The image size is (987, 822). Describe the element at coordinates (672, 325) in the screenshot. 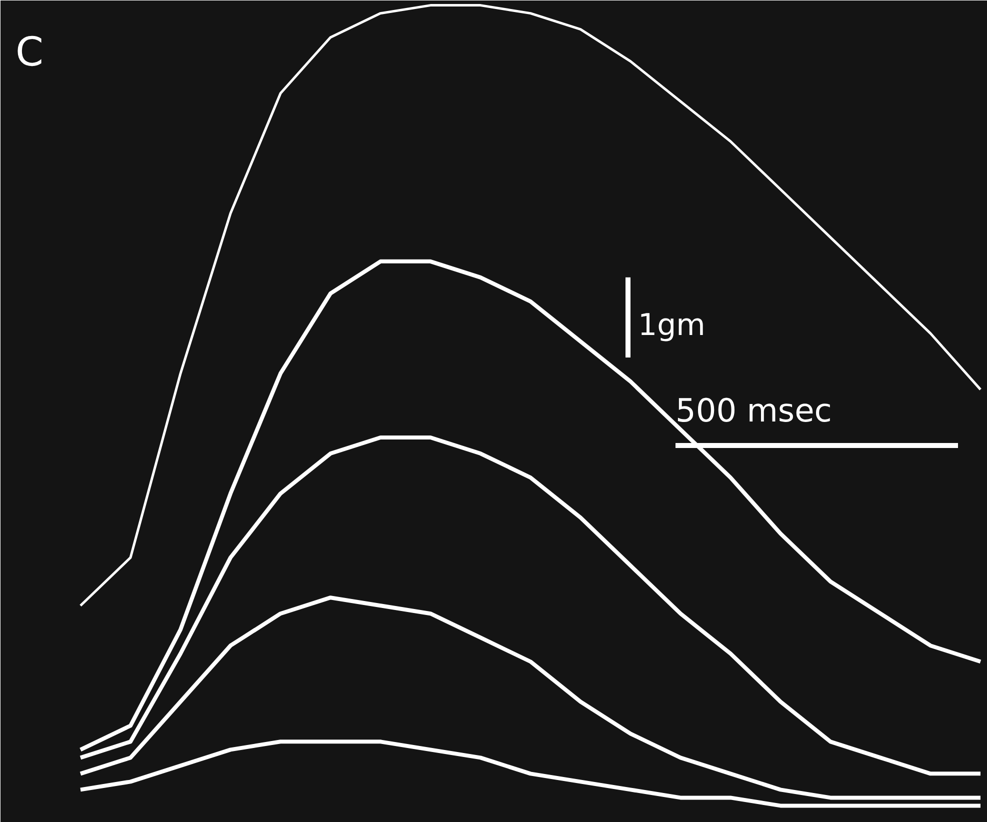

I see `annotation: 1gm` at that location.